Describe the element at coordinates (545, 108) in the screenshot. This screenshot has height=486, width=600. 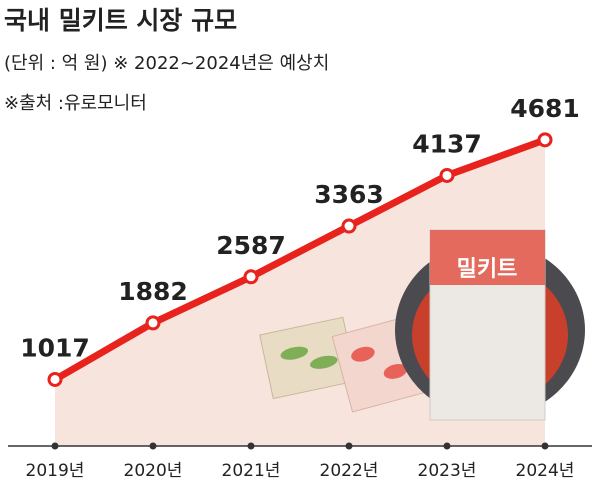
I see `data-label: 4681` at that location.